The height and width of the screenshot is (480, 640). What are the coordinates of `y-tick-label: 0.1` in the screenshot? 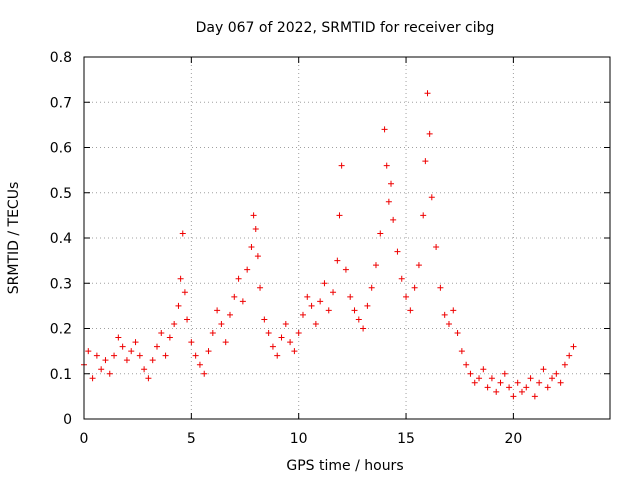 It's located at (61, 375).